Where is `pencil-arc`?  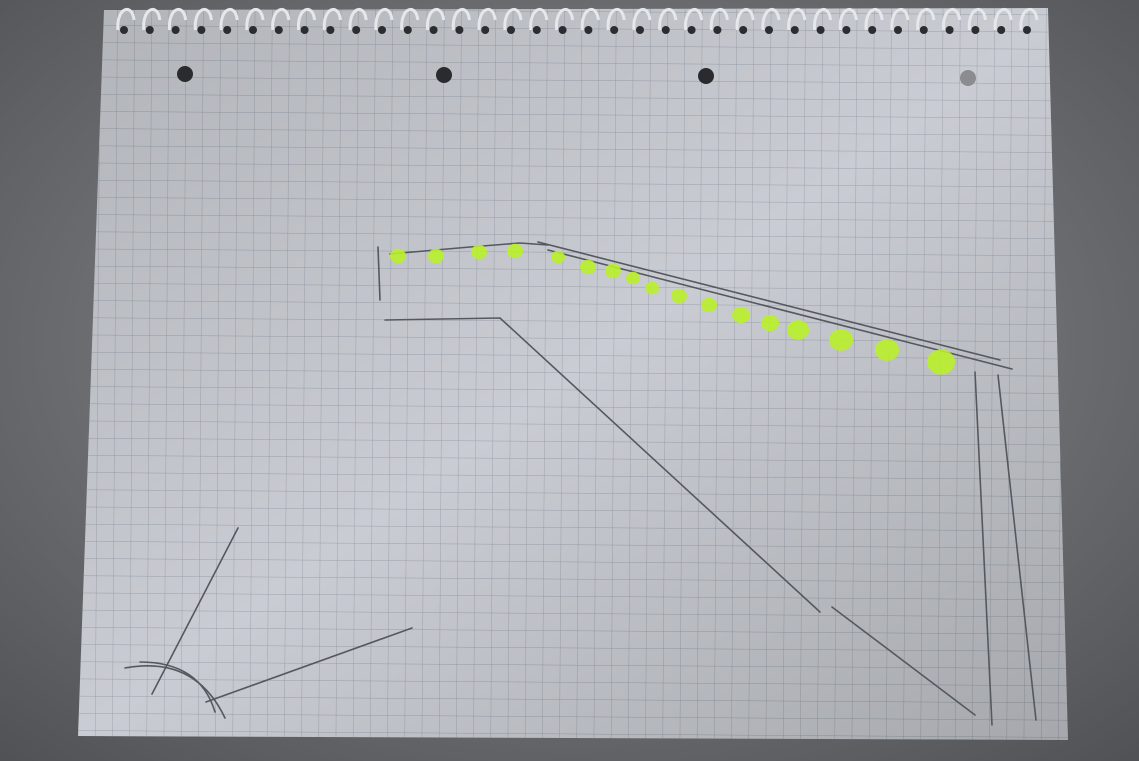 pencil-arc is located at coordinates (177, 687).